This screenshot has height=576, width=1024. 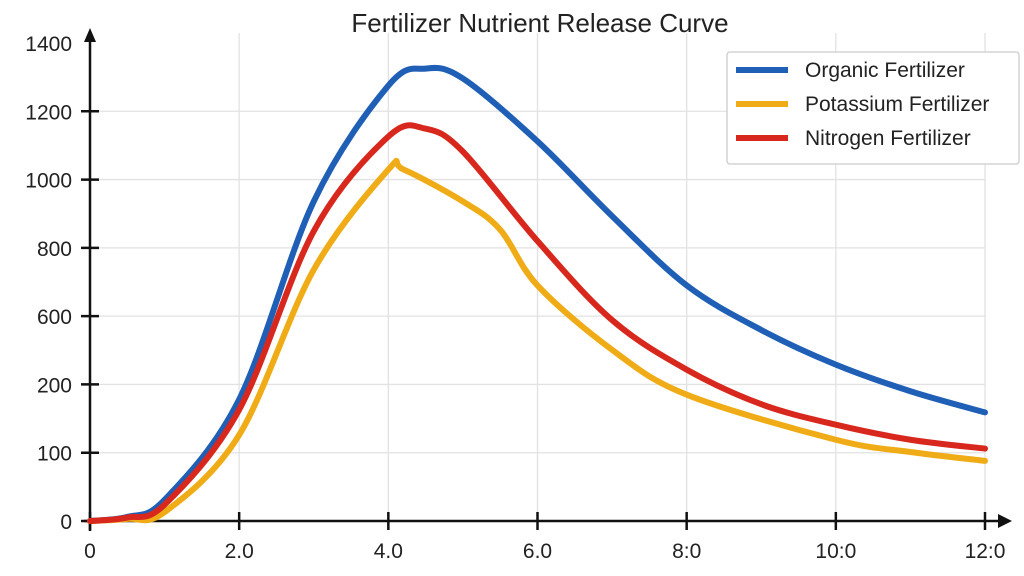 What do you see at coordinates (48, 112) in the screenshot?
I see `y-tick-label: 1200` at bounding box center [48, 112].